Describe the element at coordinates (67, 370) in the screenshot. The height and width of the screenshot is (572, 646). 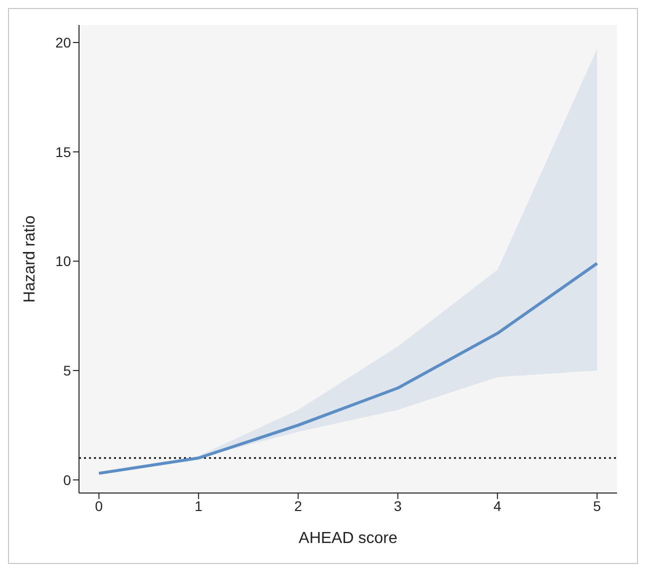
I see `y-tick-label: 5` at that location.